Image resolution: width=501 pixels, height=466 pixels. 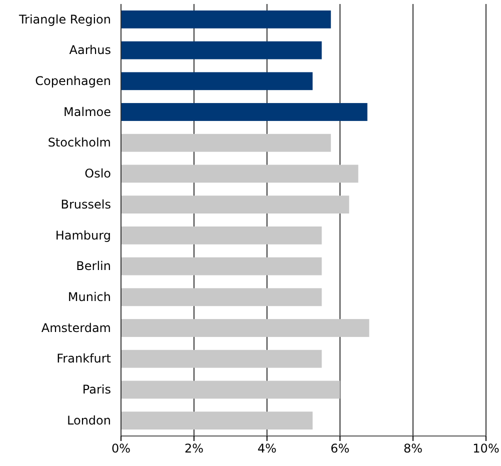 I want to click on x-tick-label: 4%, so click(x=267, y=449).